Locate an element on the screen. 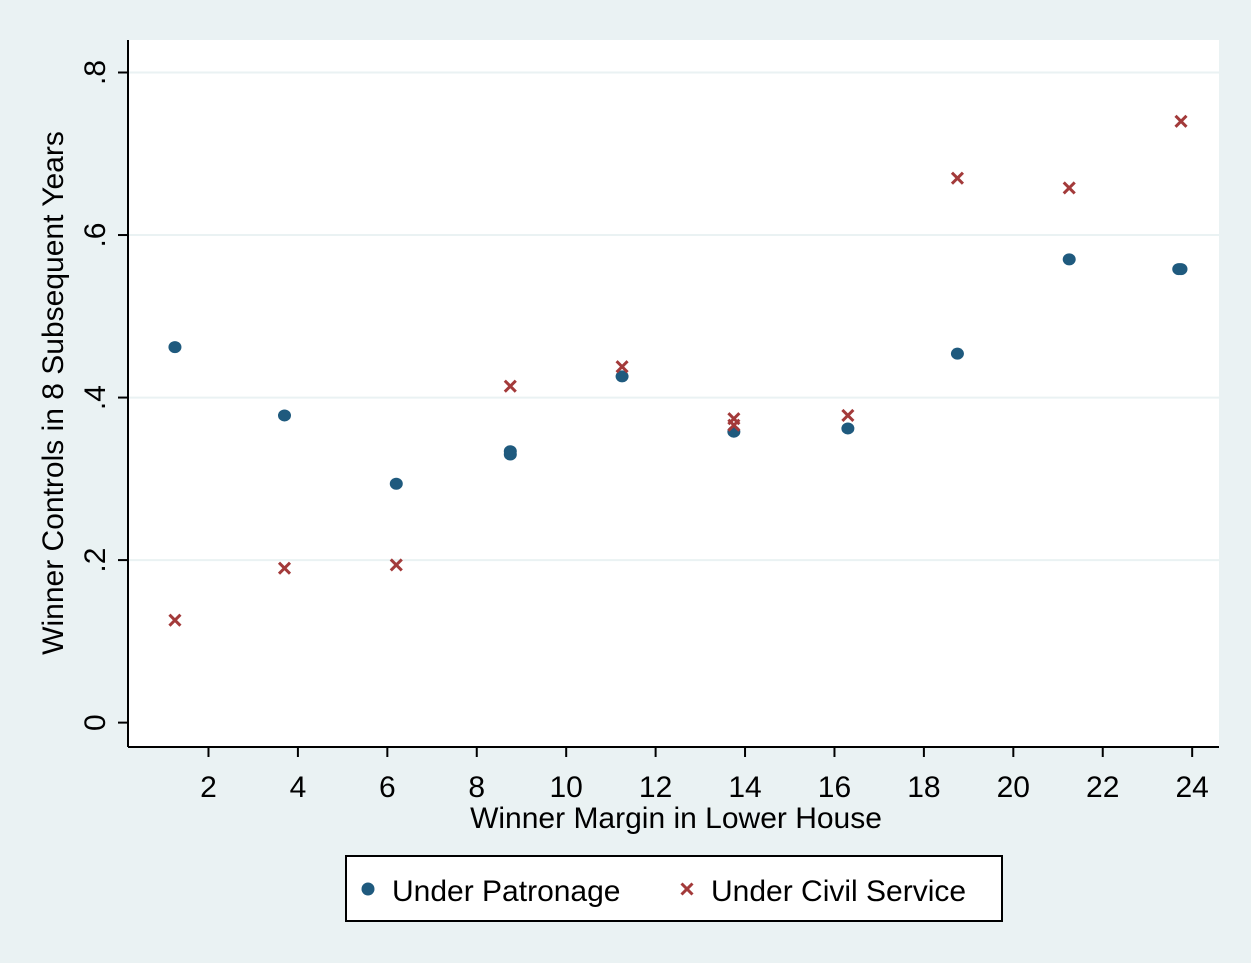  x-tick-label: 8 is located at coordinates (476, 787).